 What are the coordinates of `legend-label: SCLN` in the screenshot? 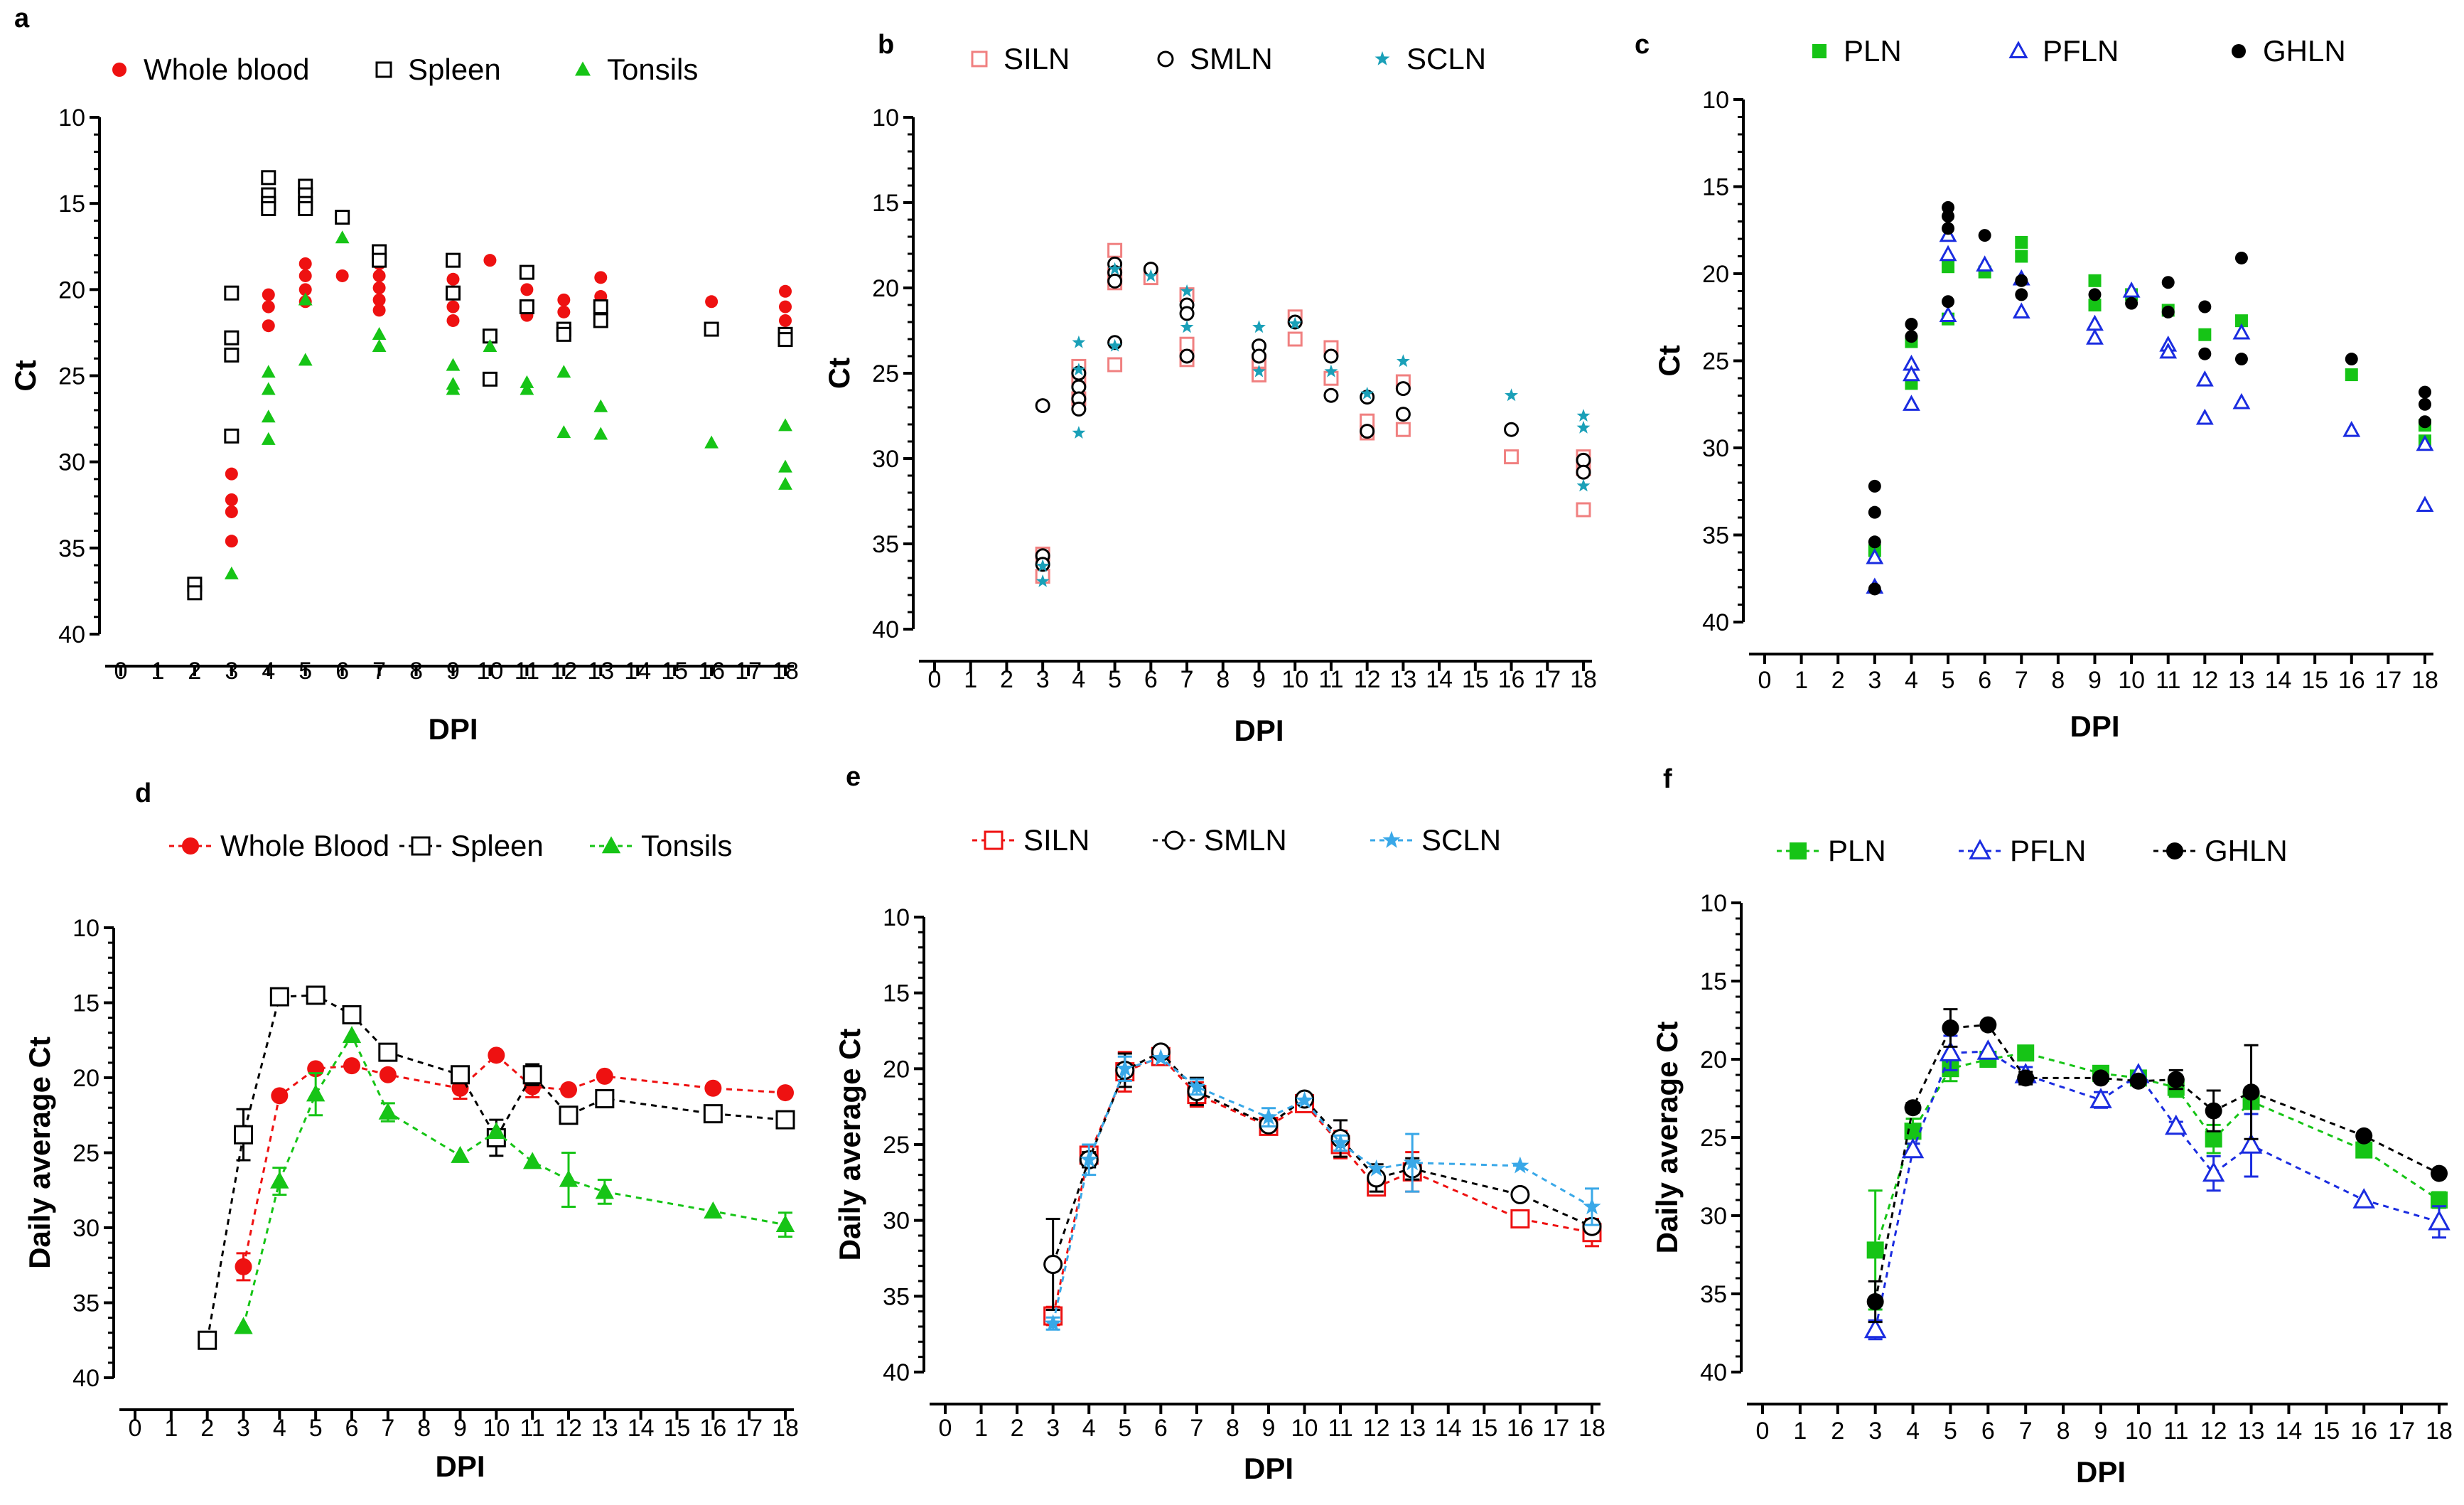 It's located at (1446, 59).